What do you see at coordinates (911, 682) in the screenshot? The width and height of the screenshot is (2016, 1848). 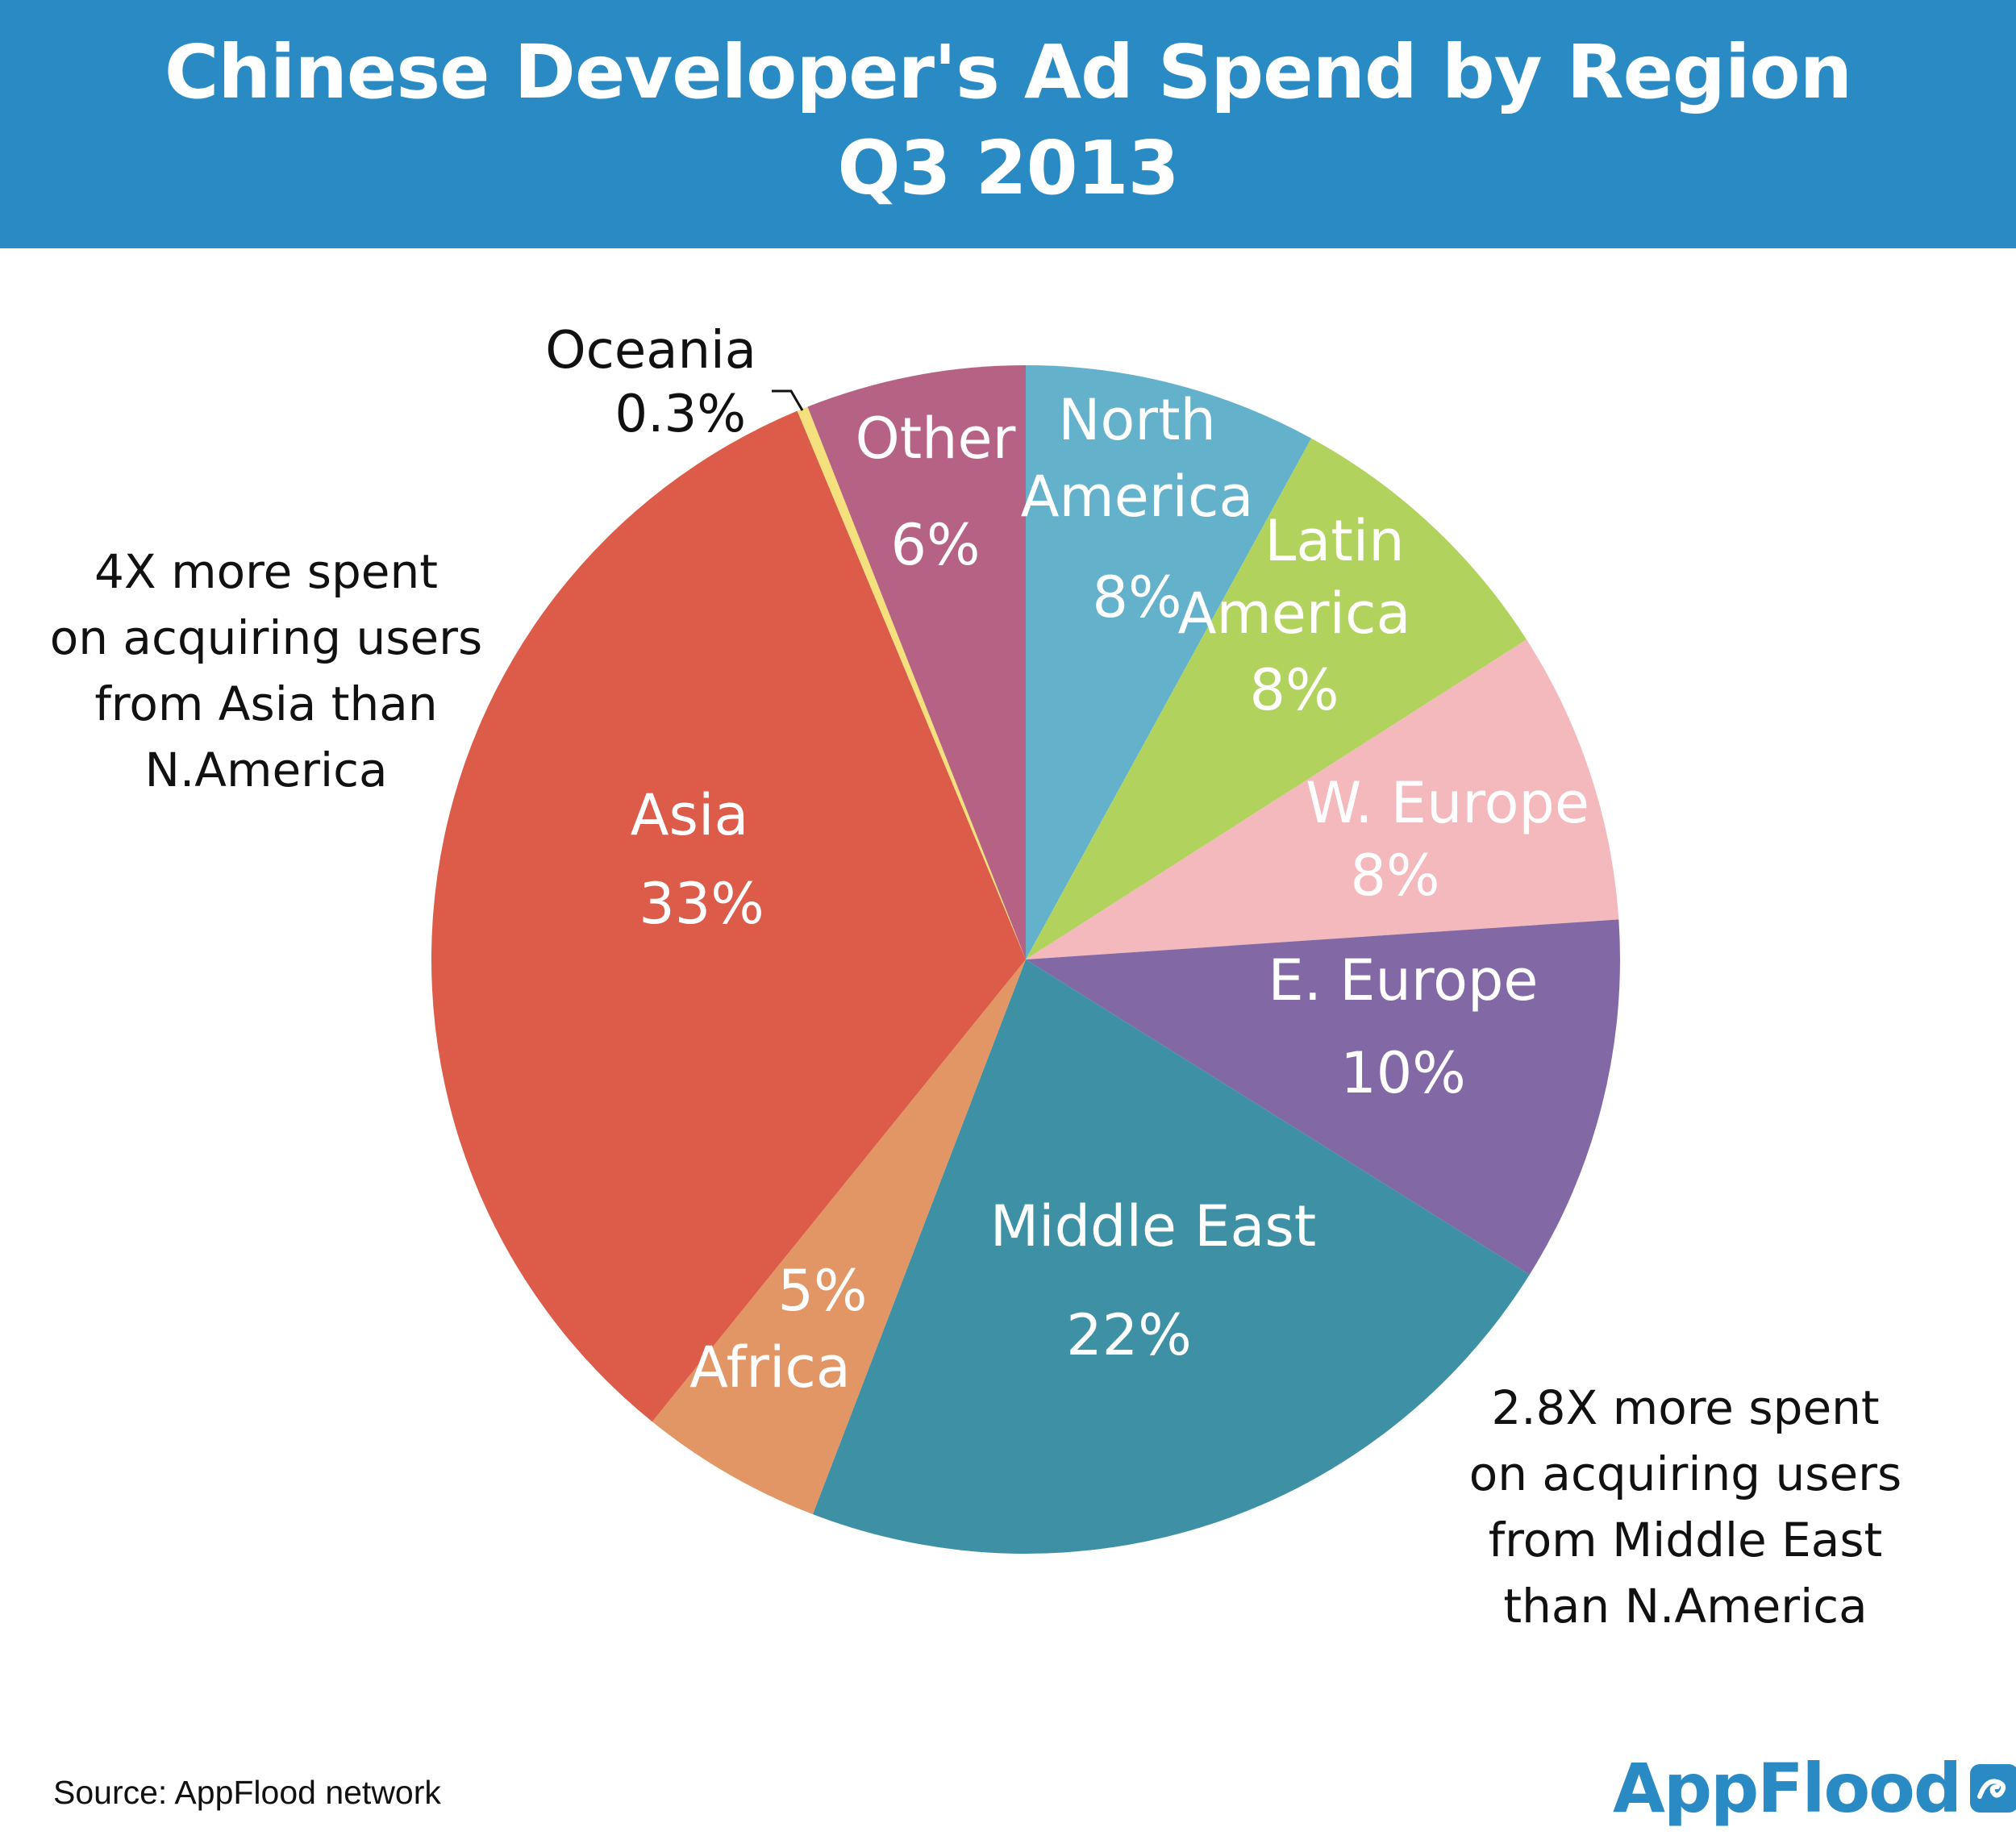 I see `pie-slice-oceania` at bounding box center [911, 682].